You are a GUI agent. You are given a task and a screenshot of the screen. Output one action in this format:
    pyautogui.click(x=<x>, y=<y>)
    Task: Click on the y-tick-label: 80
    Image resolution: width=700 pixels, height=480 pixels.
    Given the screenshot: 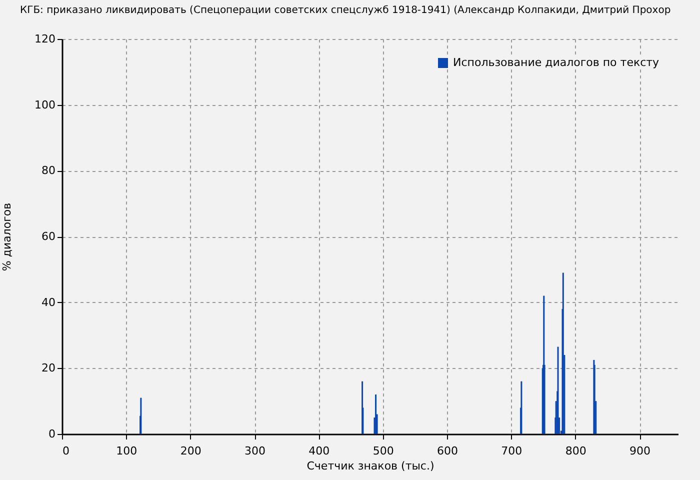 What is the action you would take?
    pyautogui.click(x=49, y=171)
    